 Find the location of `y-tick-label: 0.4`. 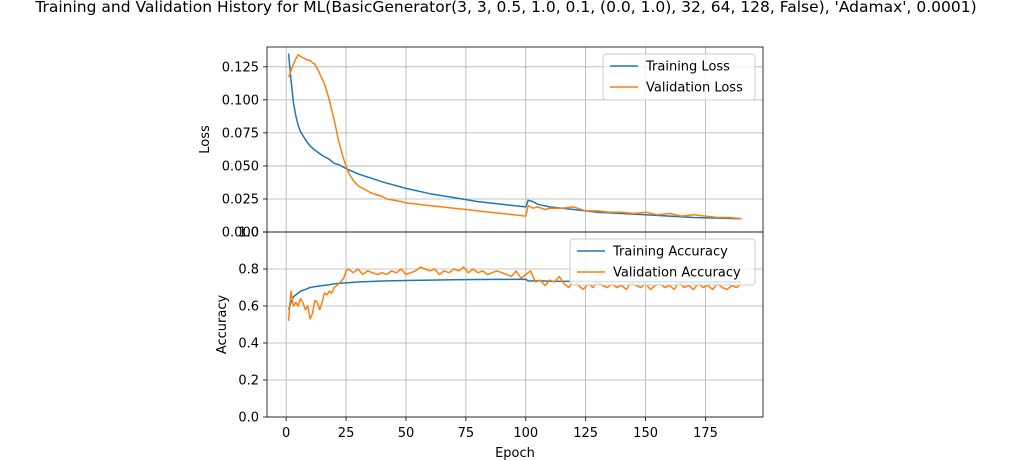

y-tick-label: 0.4 is located at coordinates (248, 344).